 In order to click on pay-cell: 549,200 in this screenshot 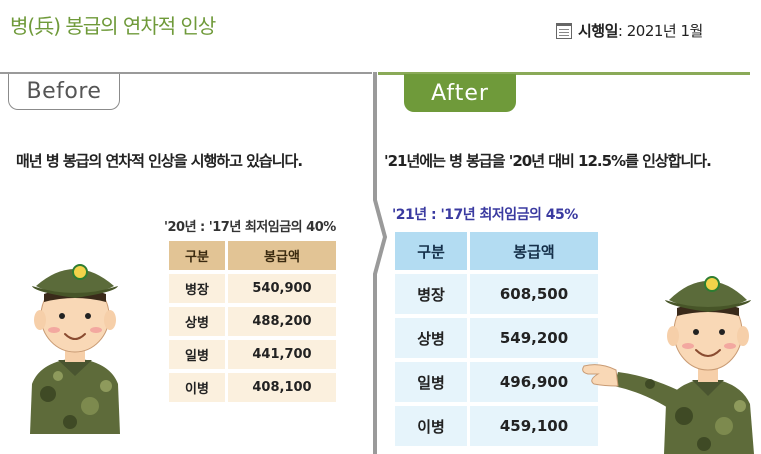, I will do `click(534, 338)`.